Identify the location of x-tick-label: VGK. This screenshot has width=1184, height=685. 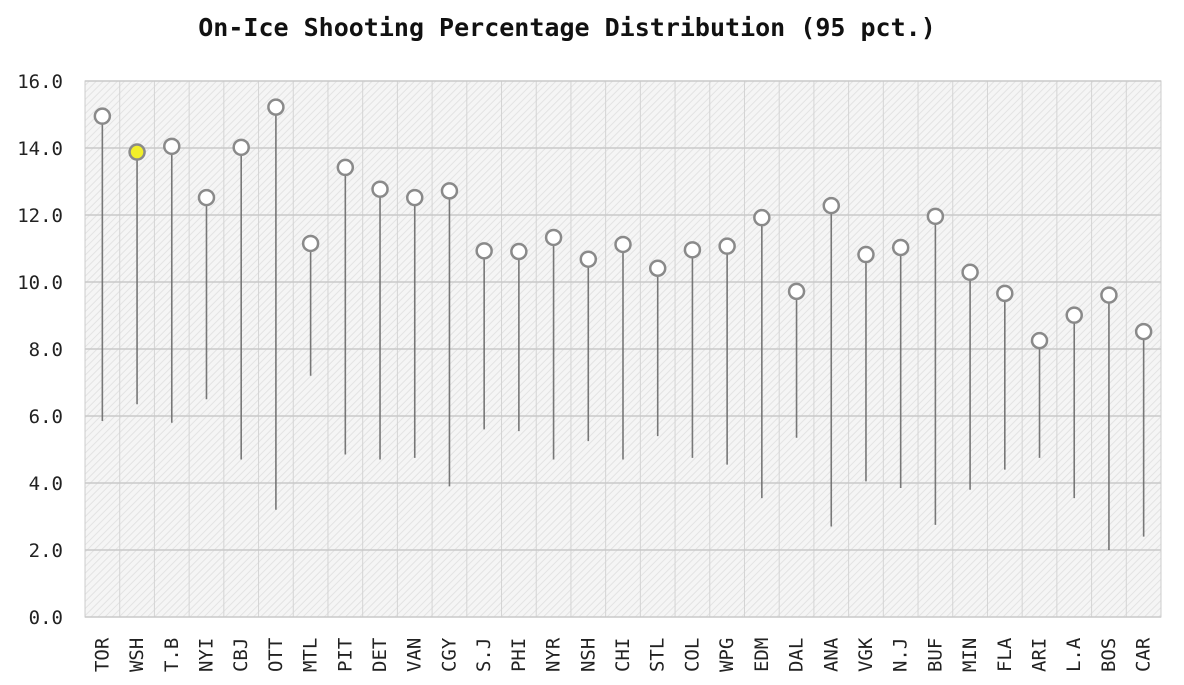
(866, 654).